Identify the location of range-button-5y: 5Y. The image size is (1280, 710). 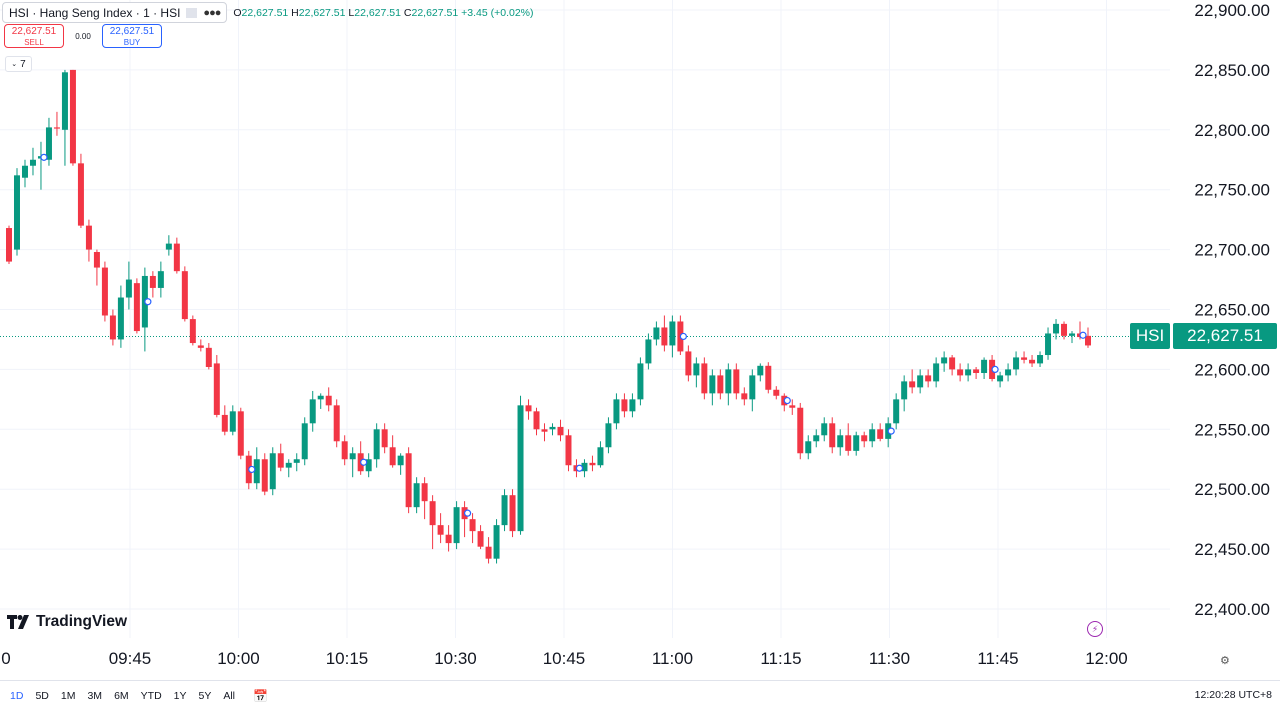
(205, 695).